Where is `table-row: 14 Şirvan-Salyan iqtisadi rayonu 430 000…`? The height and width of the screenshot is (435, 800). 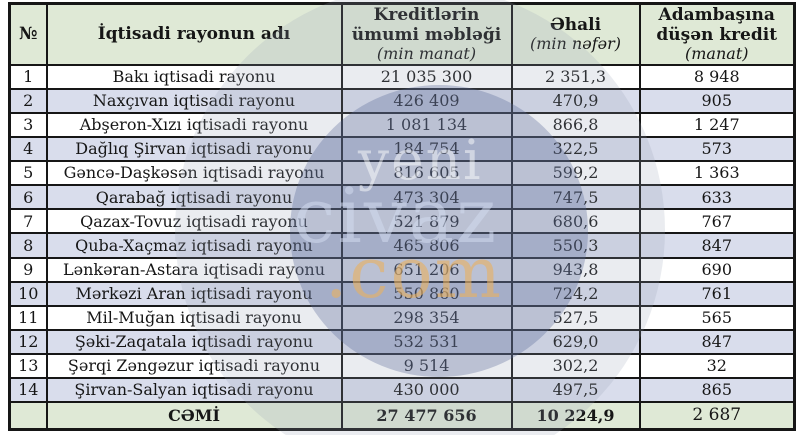
table-row: 14 Şirvan-Salyan iqtisadi rayonu 430 000… is located at coordinates (402, 390).